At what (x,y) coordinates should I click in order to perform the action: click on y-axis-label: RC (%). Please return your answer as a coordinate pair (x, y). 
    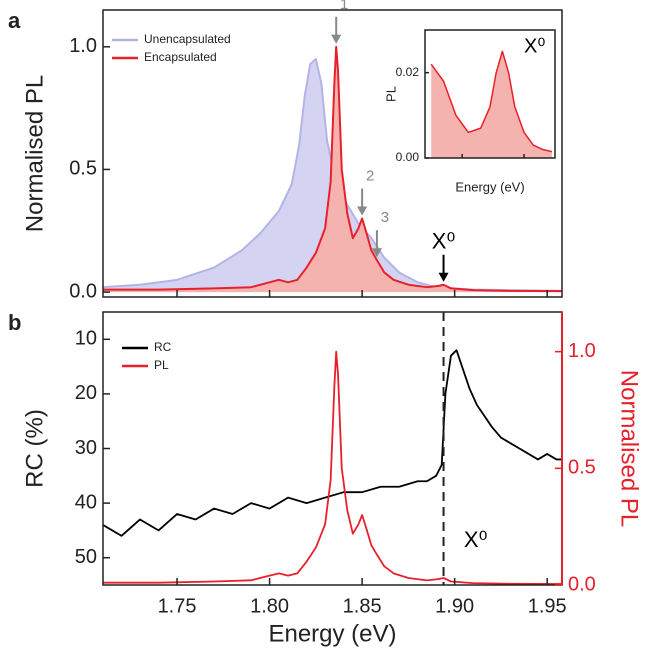
    Looking at the image, I should click on (34, 448).